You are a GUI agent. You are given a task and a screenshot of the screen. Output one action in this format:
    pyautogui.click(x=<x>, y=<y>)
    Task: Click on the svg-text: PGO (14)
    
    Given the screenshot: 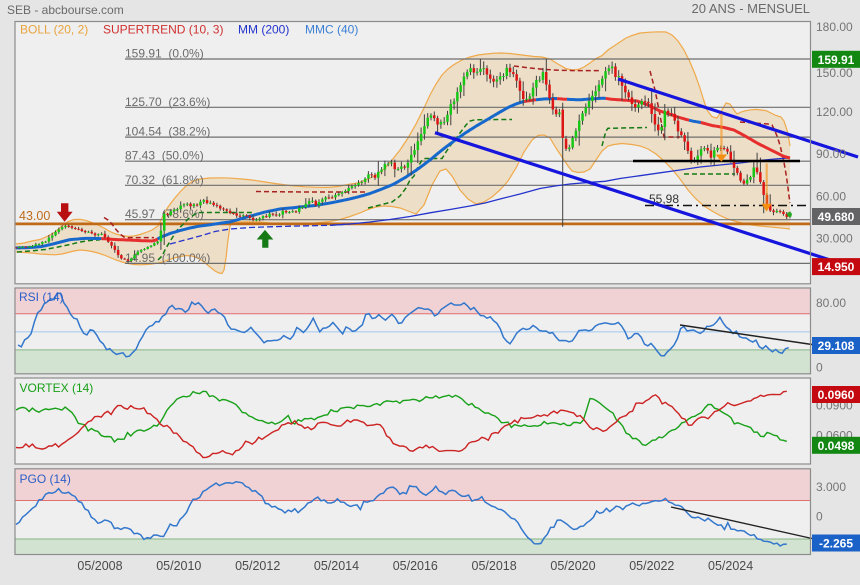 What is the action you would take?
    pyautogui.click(x=45, y=479)
    